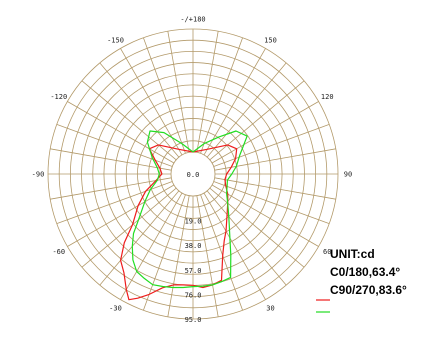  Describe the element at coordinates (193, 271) in the screenshot. I see `ring-value-label: 57.0` at that location.